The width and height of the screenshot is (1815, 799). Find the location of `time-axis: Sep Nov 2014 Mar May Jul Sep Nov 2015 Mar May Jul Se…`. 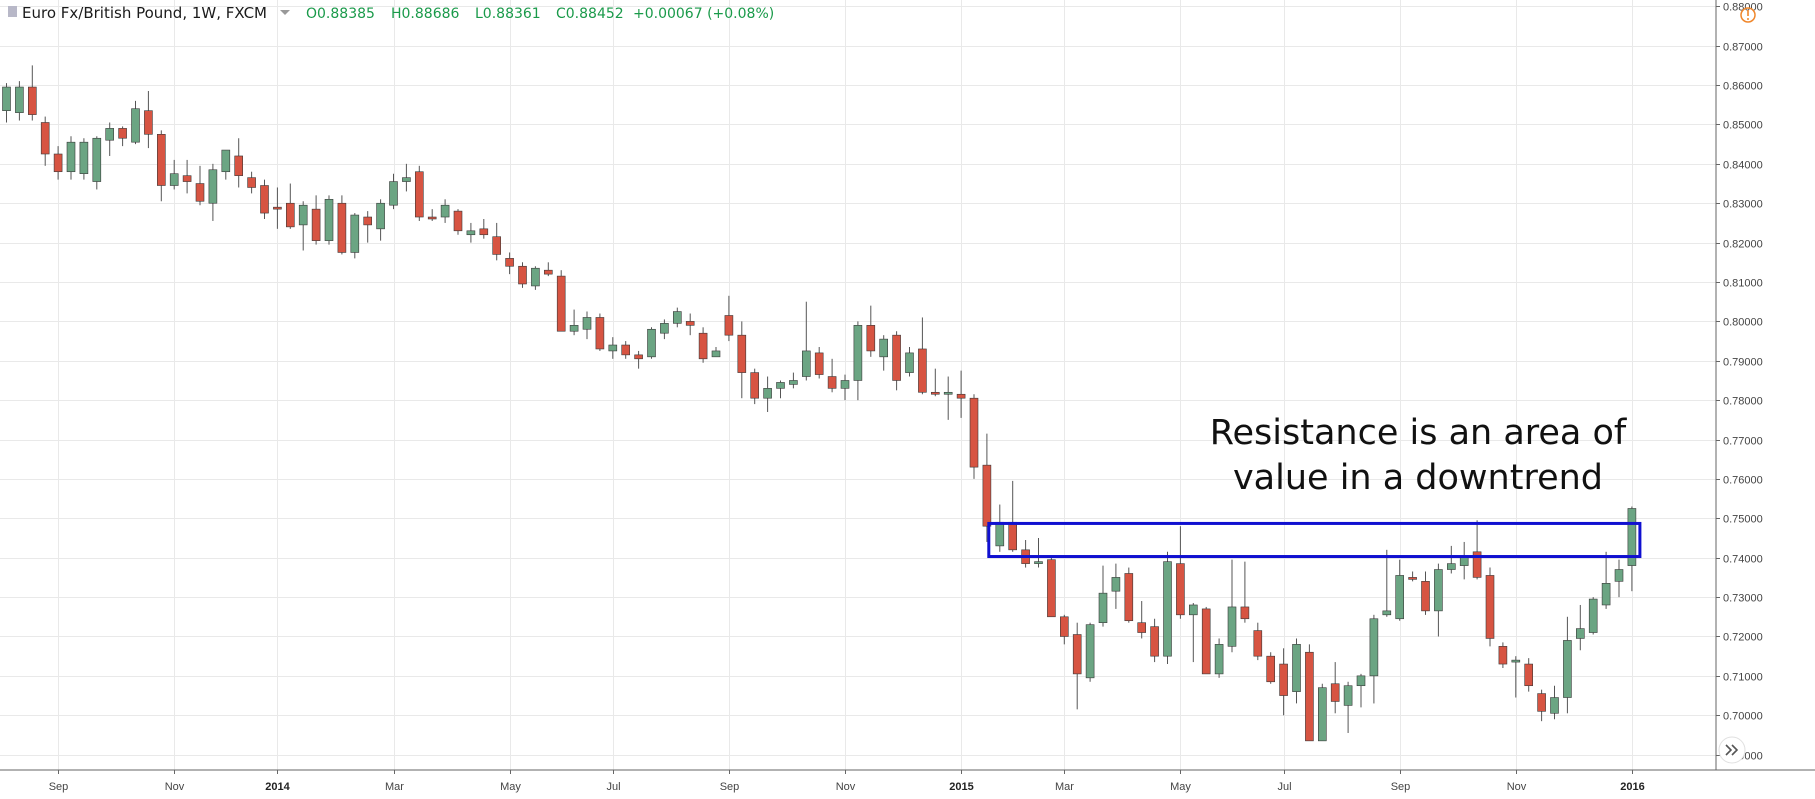

time-axis: Sep Nov 2014 Mar May Jul Sep Nov 2015 Mar May Jul Se… is located at coordinates (847, 781).